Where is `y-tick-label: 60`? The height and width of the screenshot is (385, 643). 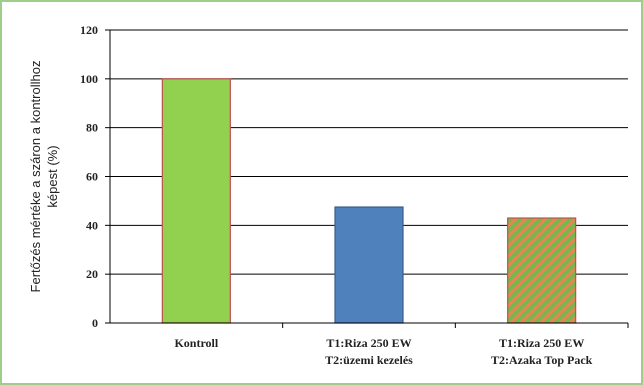 y-tick-label: 60 is located at coordinates (92, 177).